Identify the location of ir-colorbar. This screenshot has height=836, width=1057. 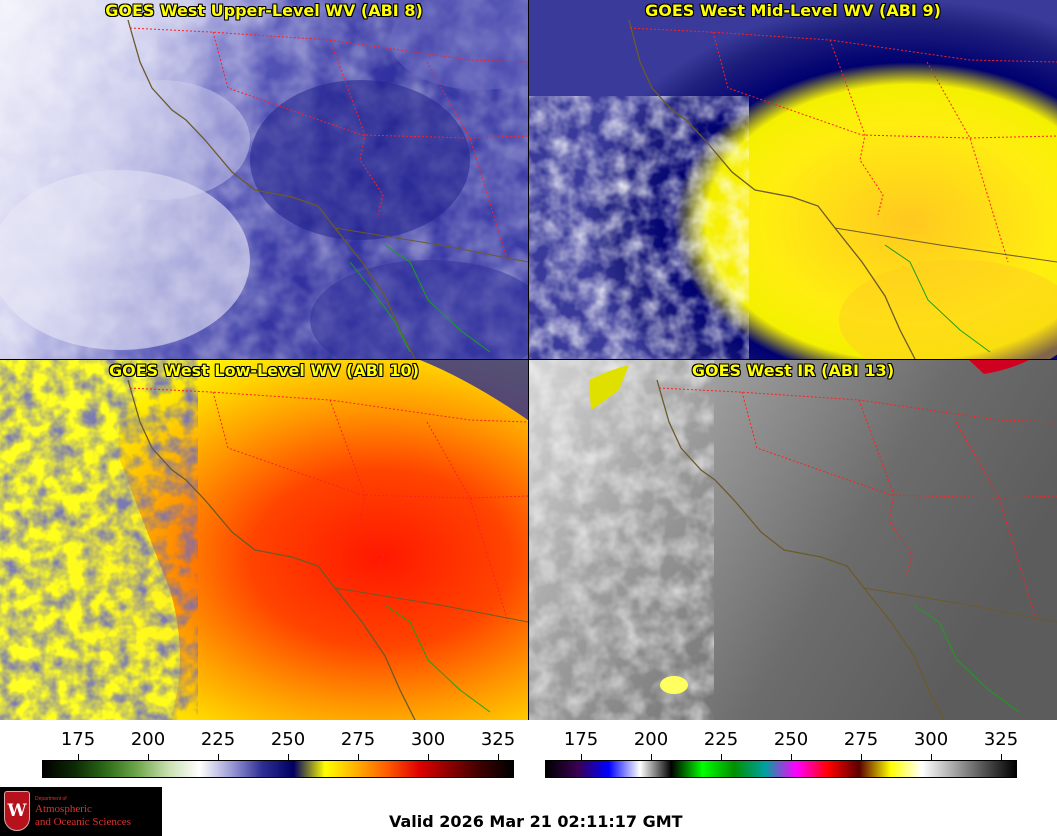
(781, 769).